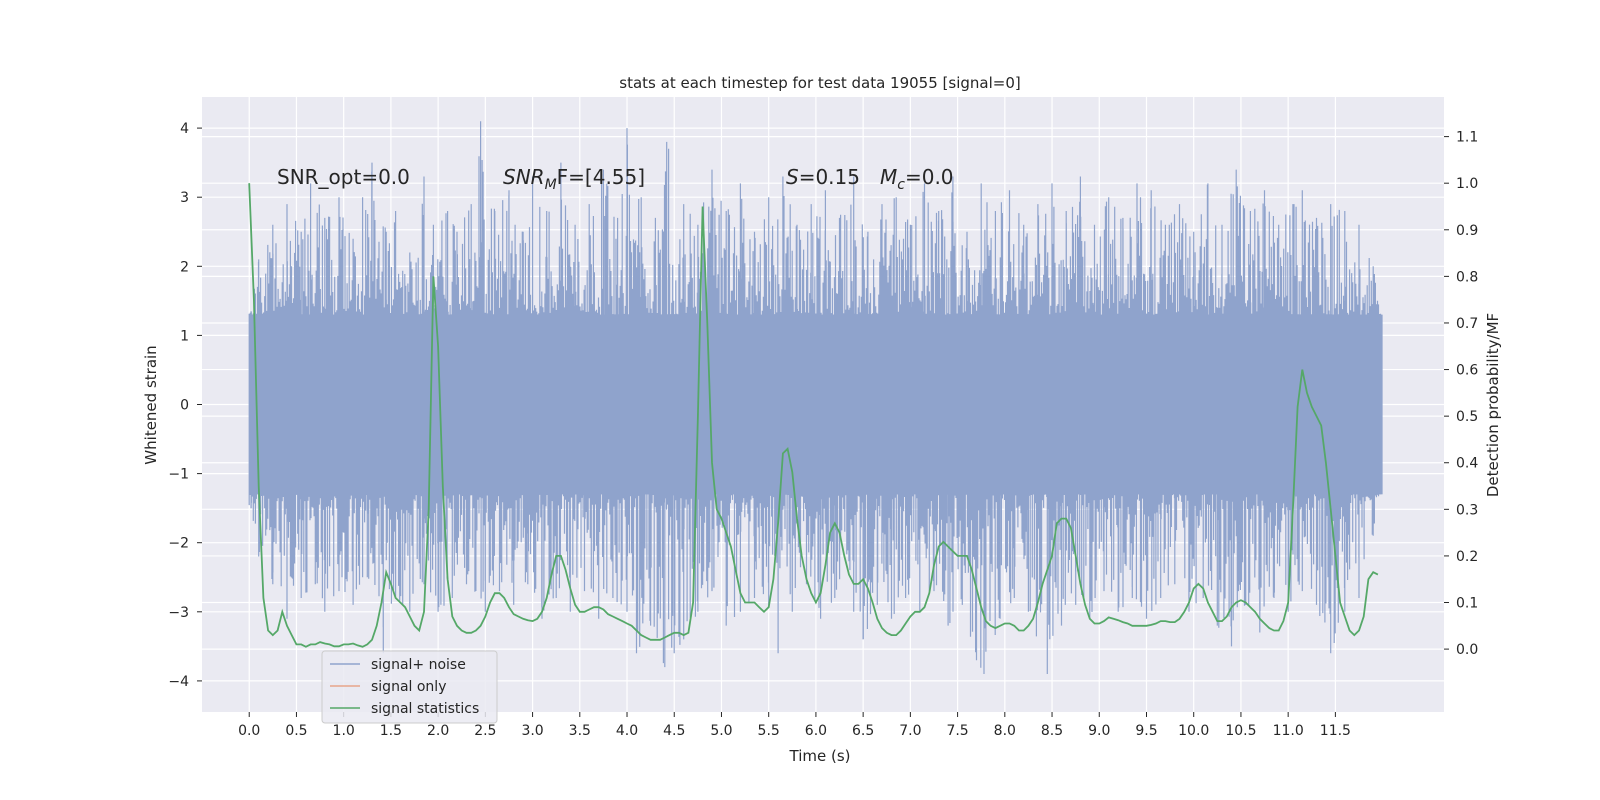 The image size is (1600, 800). What do you see at coordinates (627, 731) in the screenshot?
I see `x-tick-label: 4.0` at bounding box center [627, 731].